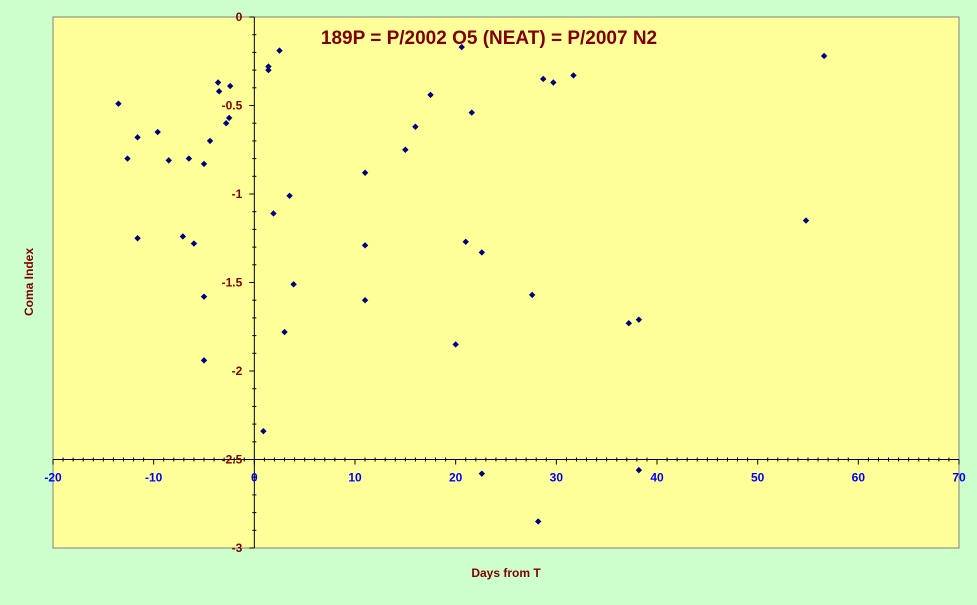 The width and height of the screenshot is (977, 605). What do you see at coordinates (232, 283) in the screenshot?
I see `y-tick-label: -1.5` at bounding box center [232, 283].